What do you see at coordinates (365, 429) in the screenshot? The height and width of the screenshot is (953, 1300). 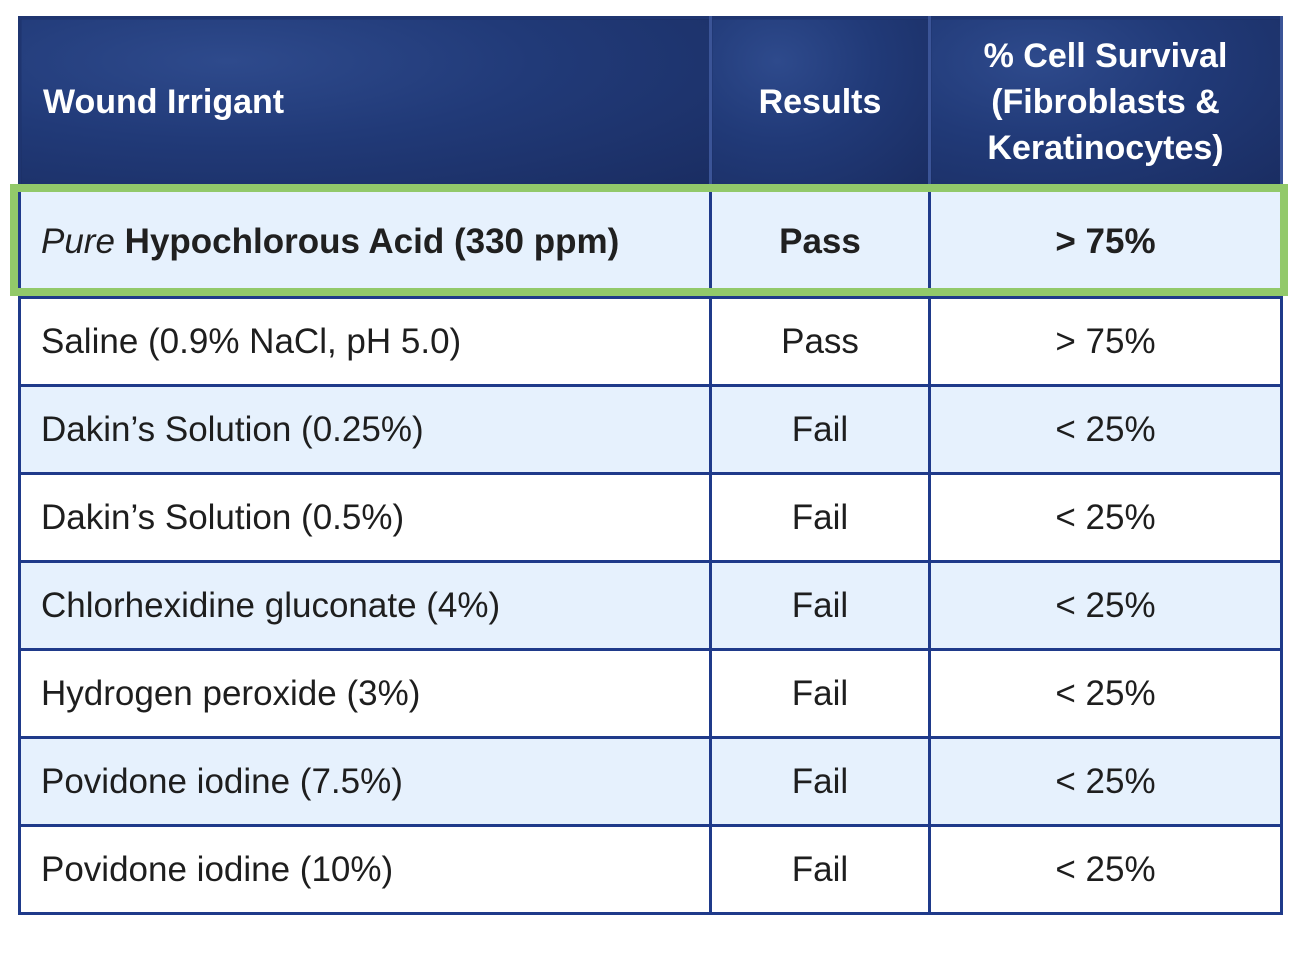 I see `irrigant-cell: Dakin’s Solution (0.25%)` at bounding box center [365, 429].